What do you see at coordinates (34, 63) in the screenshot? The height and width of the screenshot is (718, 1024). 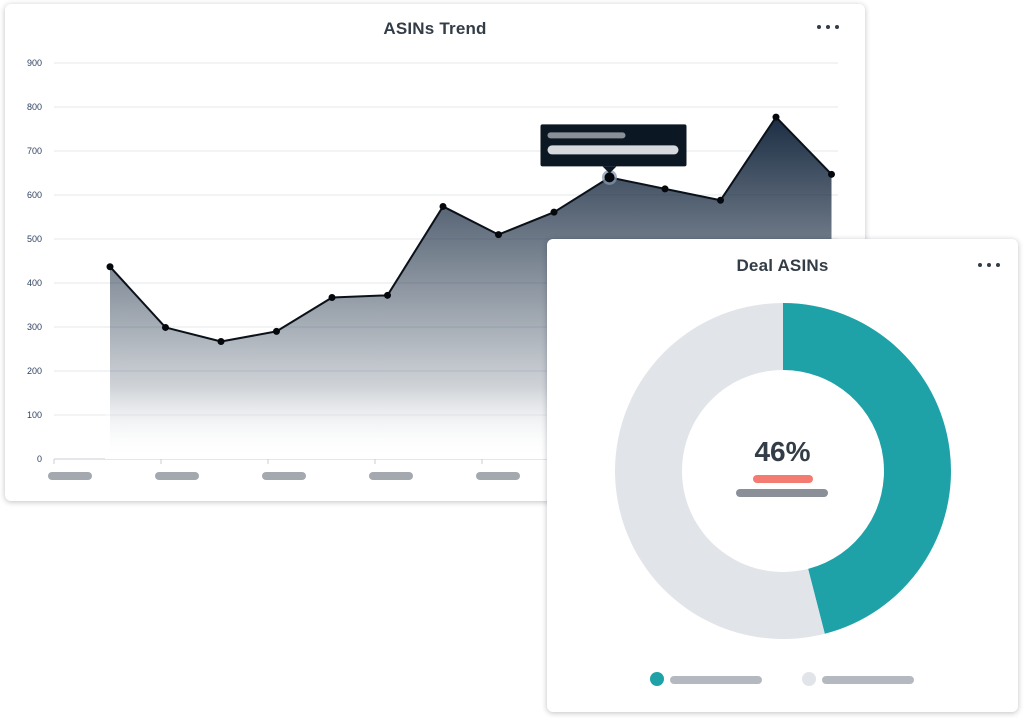 I see `y-tick-label: 900` at bounding box center [34, 63].